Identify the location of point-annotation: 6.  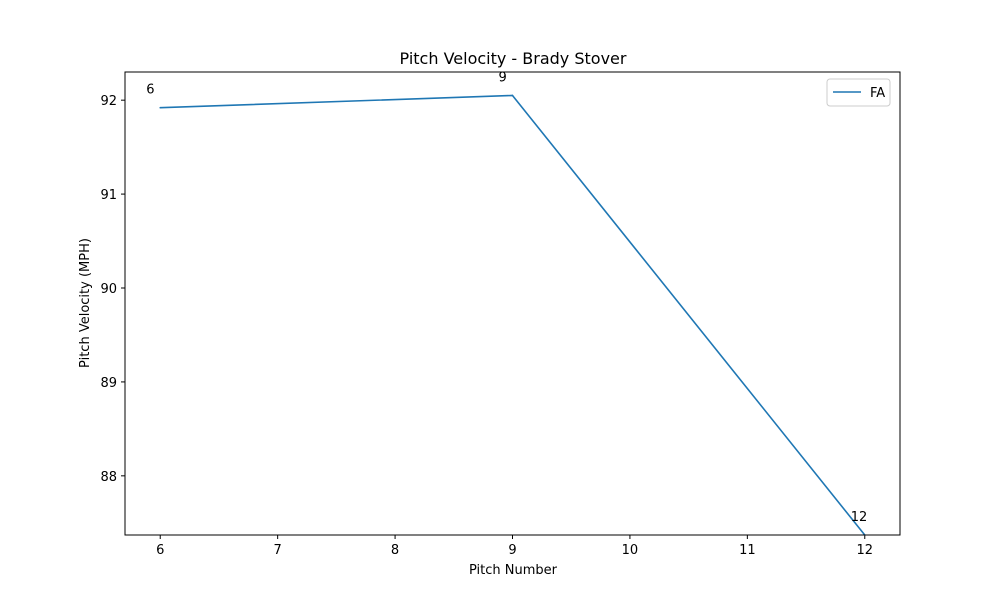
(150, 90).